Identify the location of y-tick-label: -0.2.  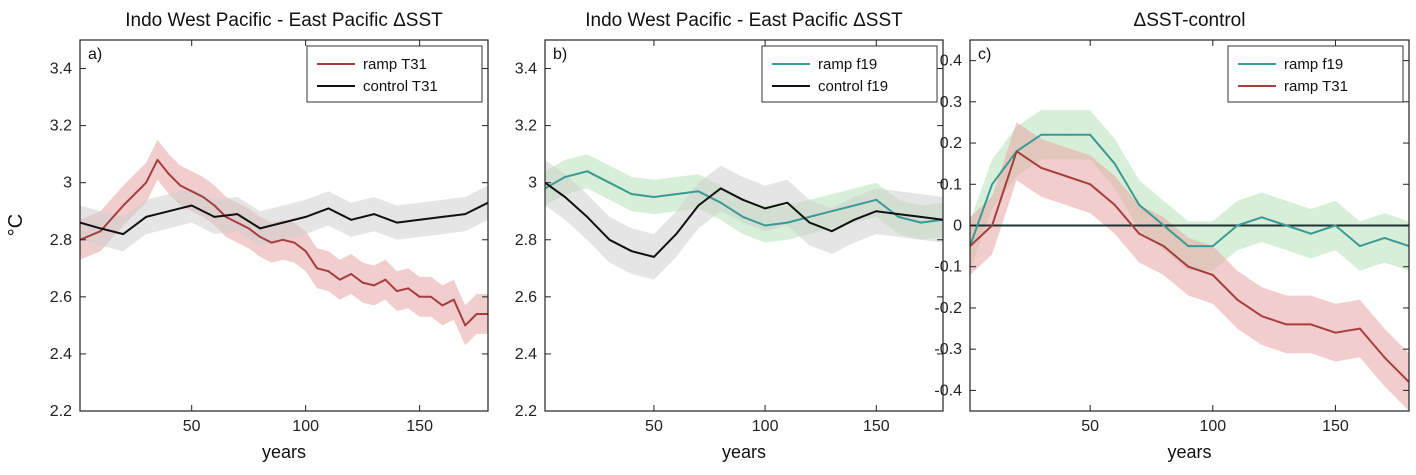
(948, 308).